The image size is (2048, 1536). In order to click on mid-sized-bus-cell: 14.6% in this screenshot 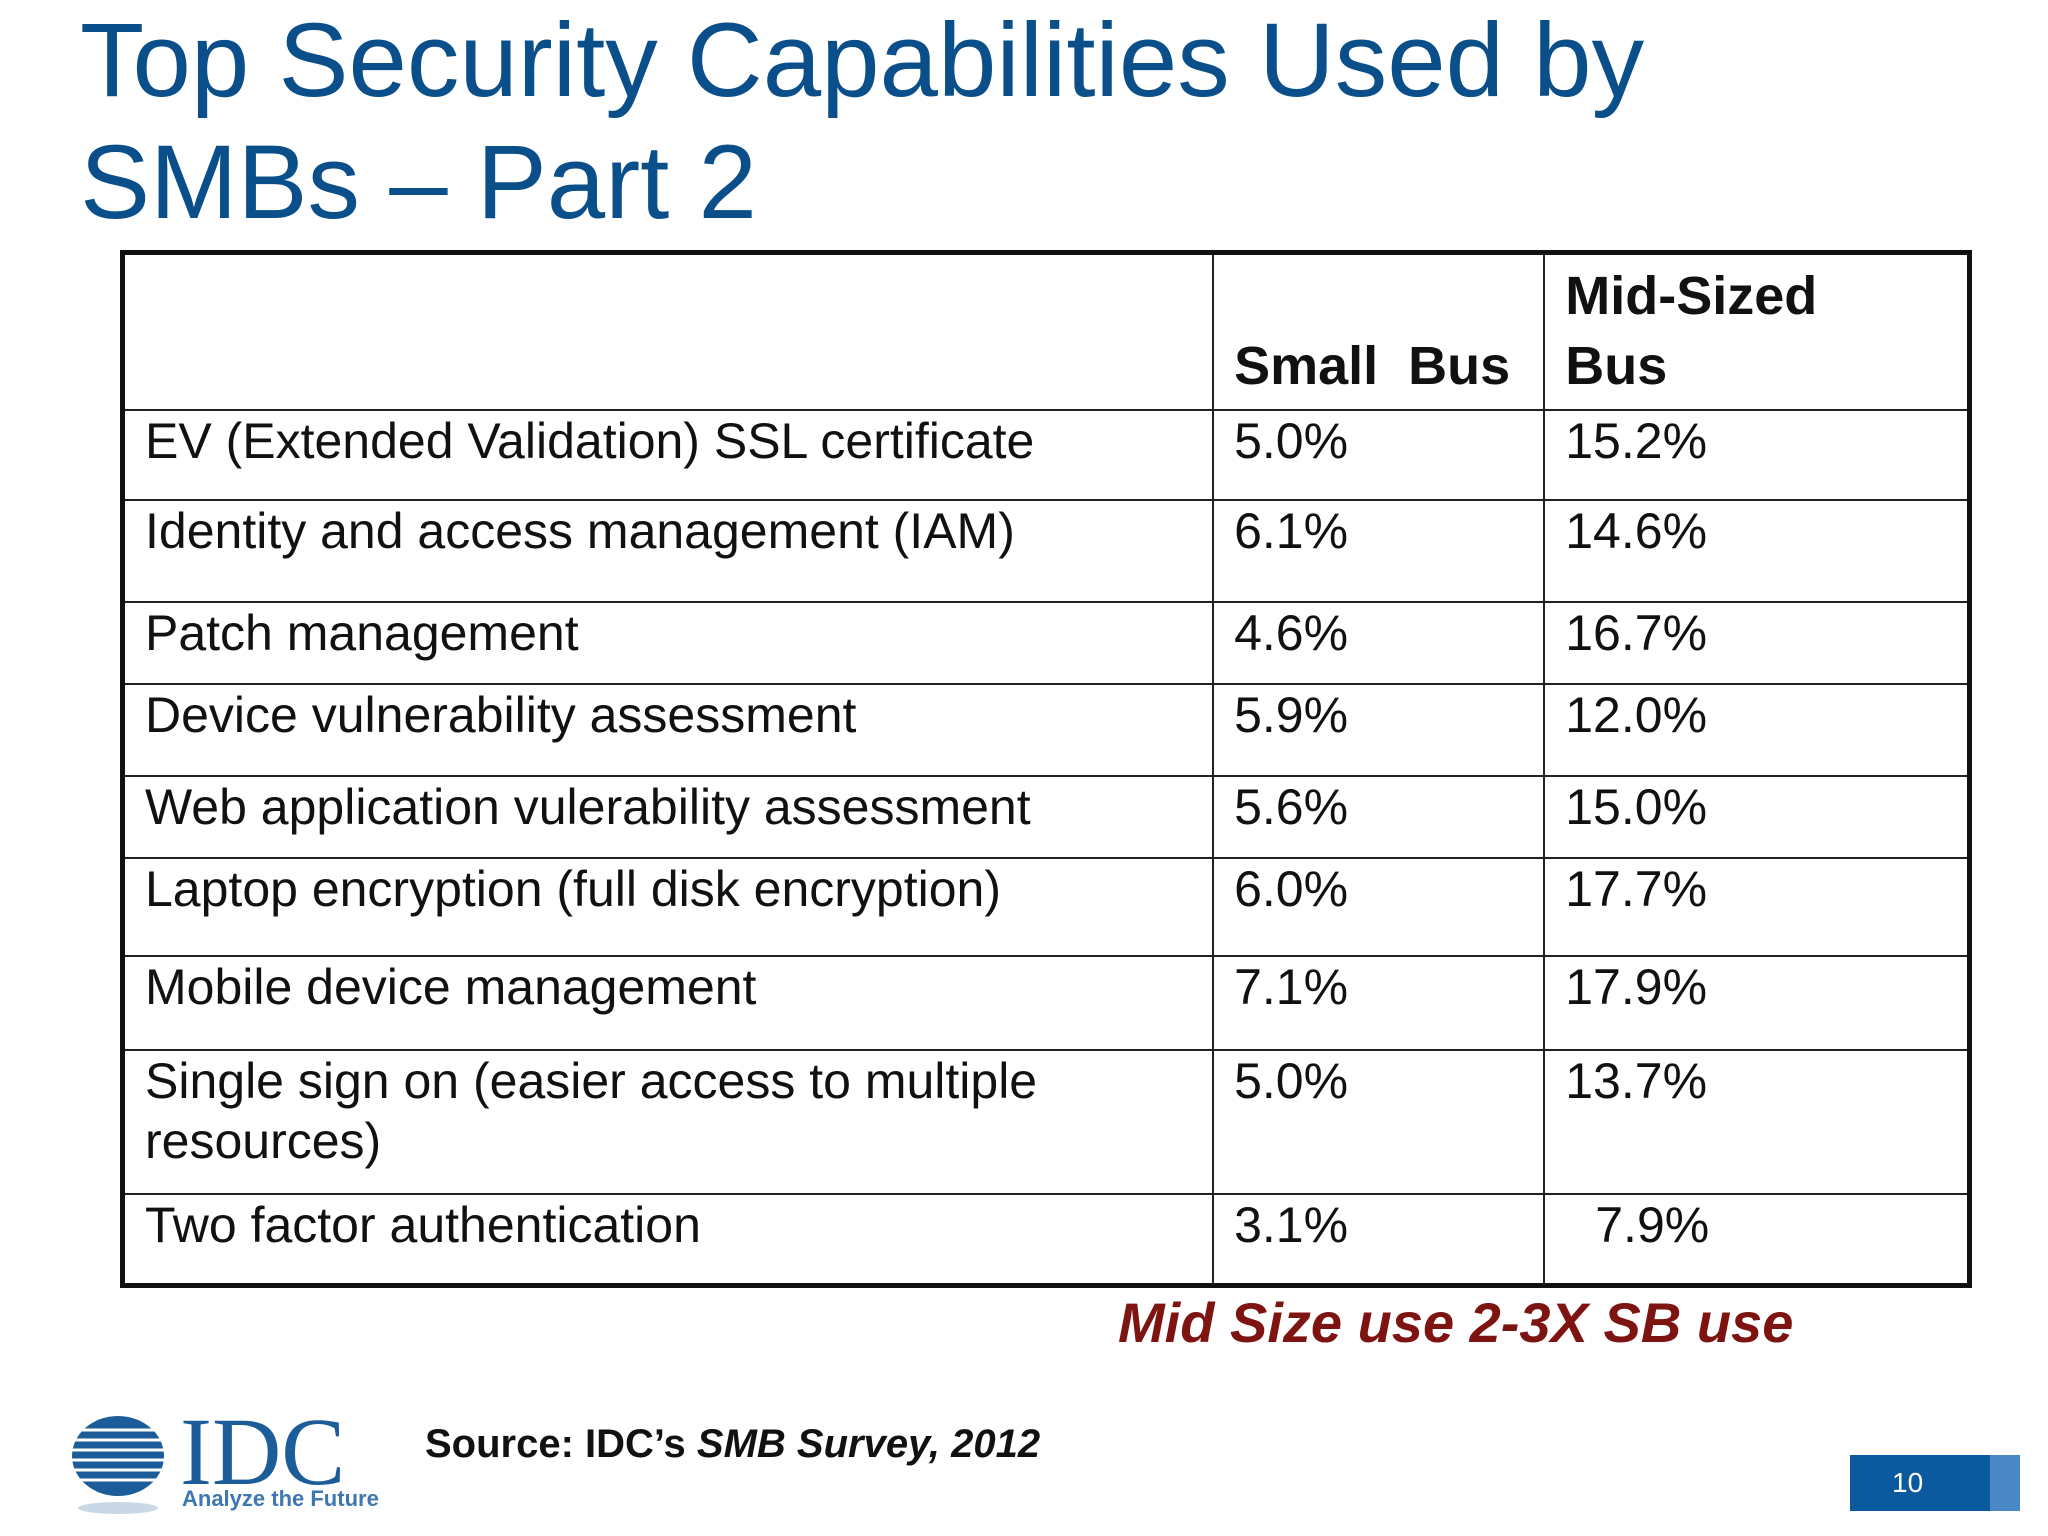, I will do `click(1757, 550)`.